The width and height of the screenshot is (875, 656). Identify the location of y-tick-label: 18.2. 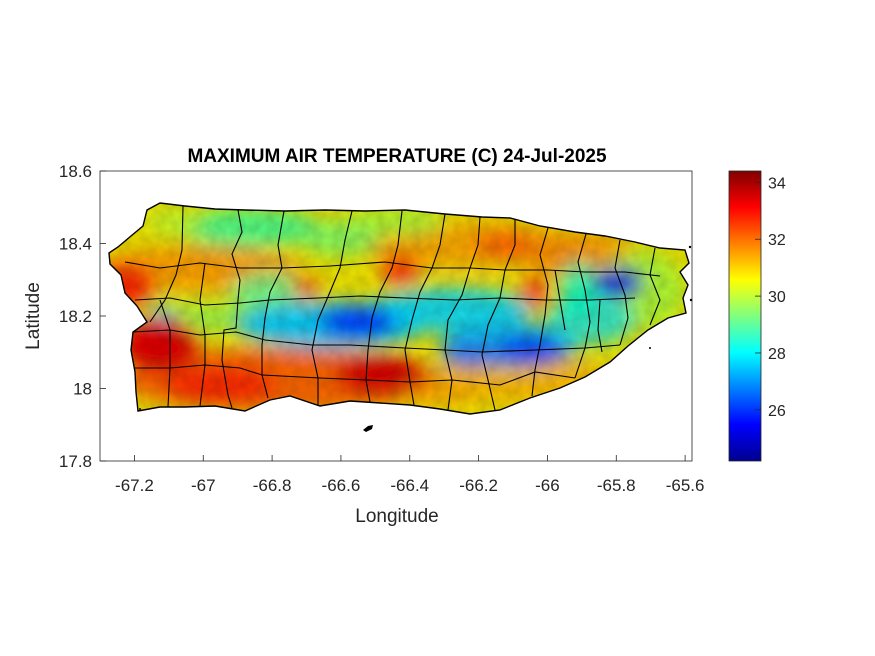
(75, 316).